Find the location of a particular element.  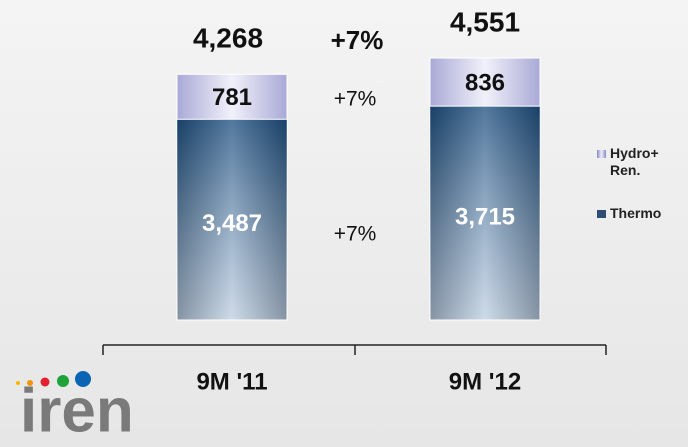

legend-entry: Thermo is located at coordinates (642, 213).